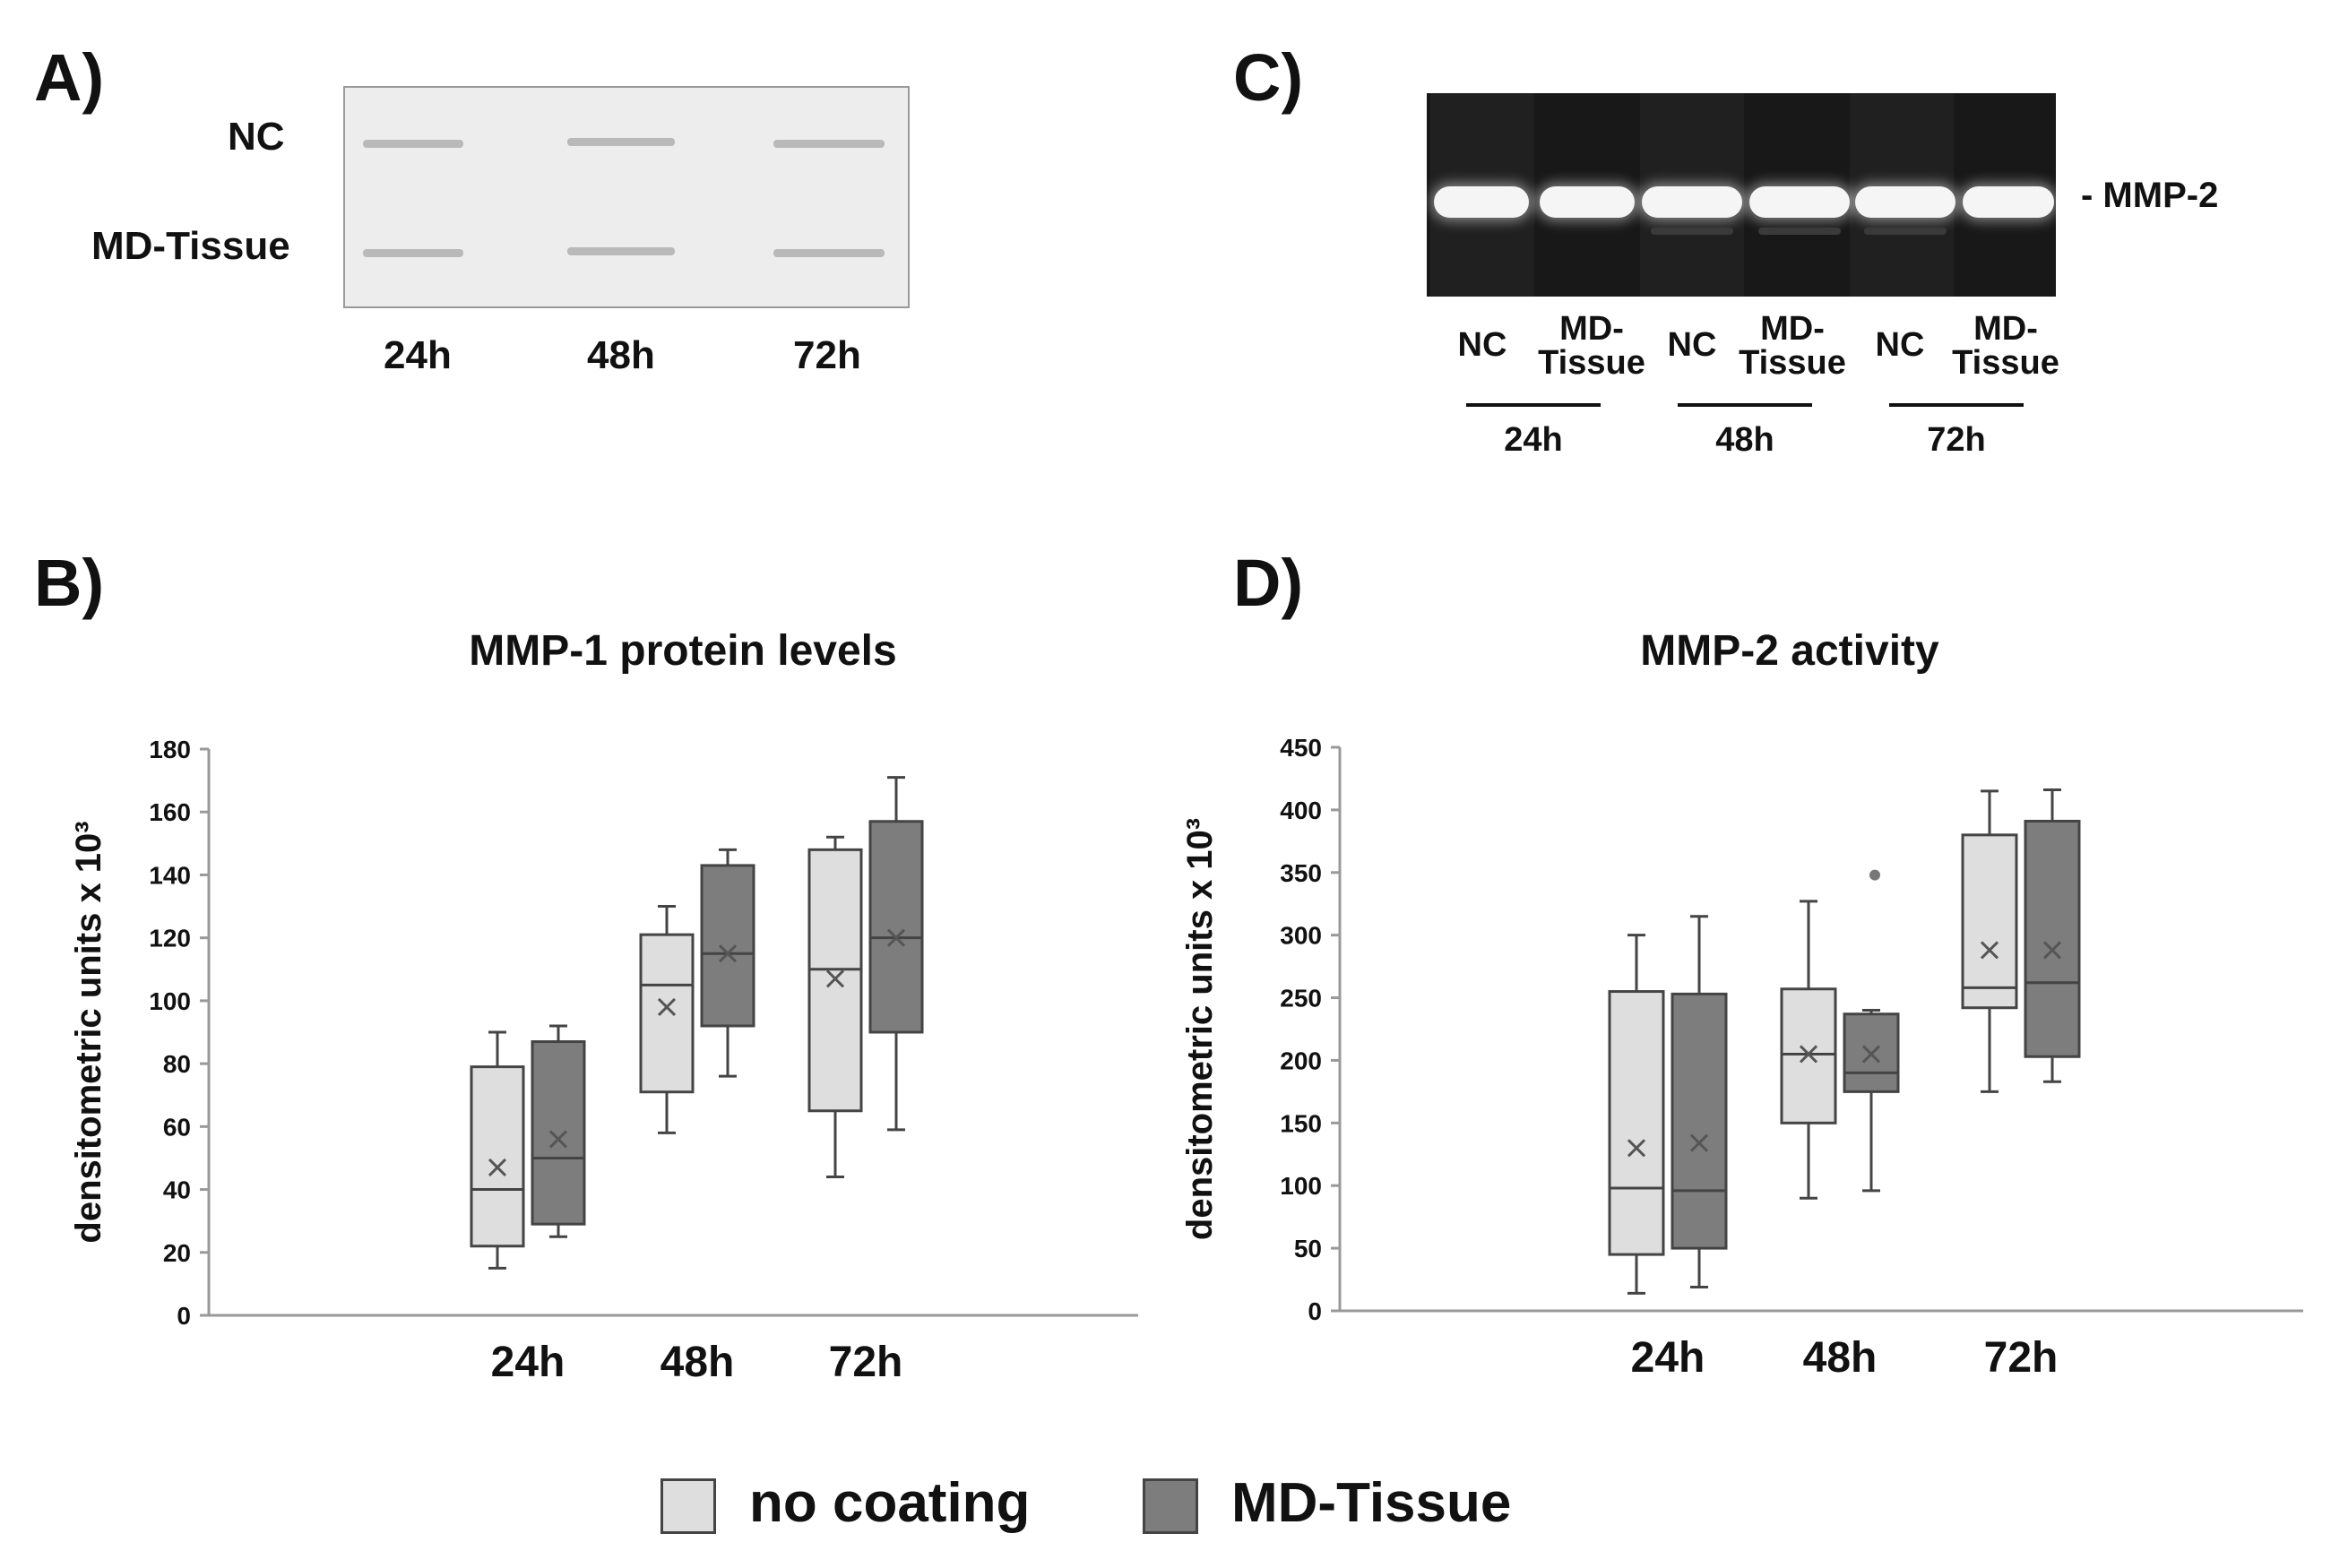 This screenshot has height=1568, width=2331. I want to click on zymography-image, so click(1741, 195).